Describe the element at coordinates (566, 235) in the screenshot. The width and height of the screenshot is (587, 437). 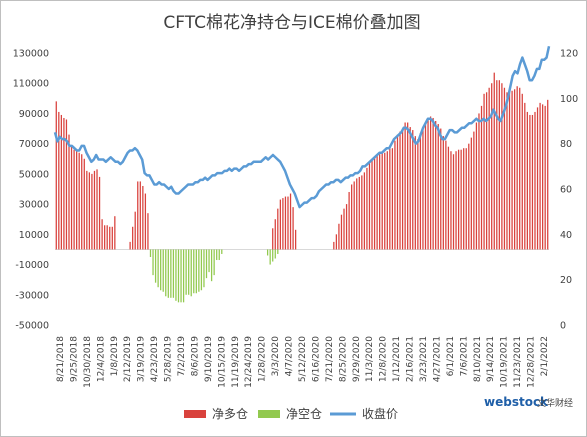
I see `y-right-tick-label: 40` at that location.